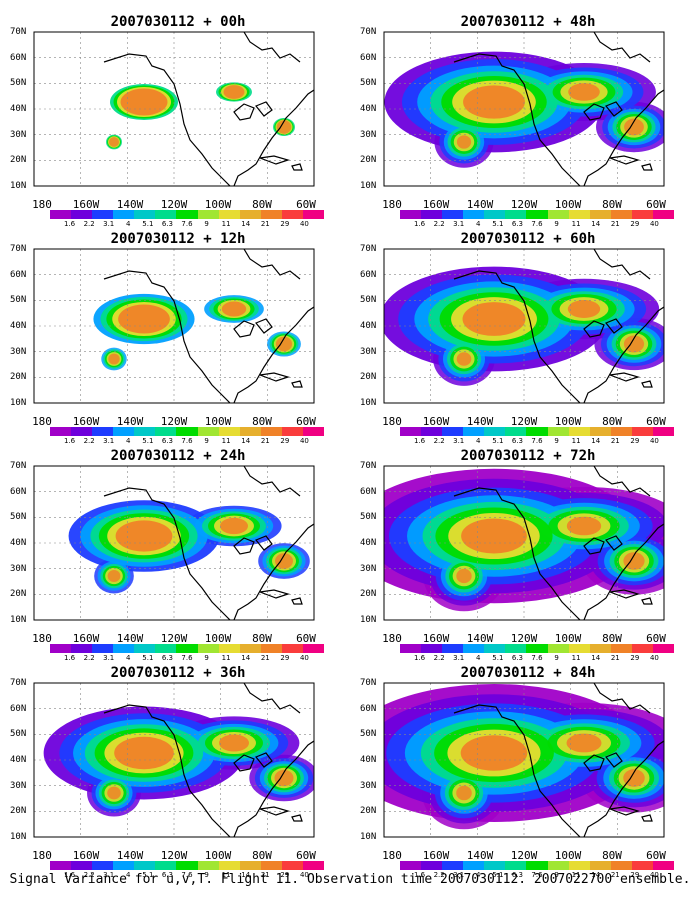 The width and height of the screenshot is (700, 900). What do you see at coordinates (69, 224) in the screenshot?
I see `colorbar-label: 1.6` at bounding box center [69, 224].